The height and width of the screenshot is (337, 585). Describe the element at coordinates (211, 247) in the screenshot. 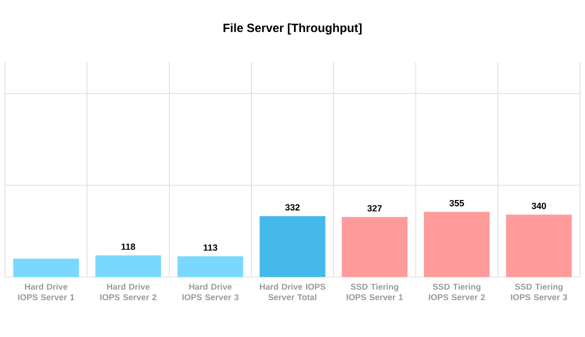

I see `data-label: 113` at that location.